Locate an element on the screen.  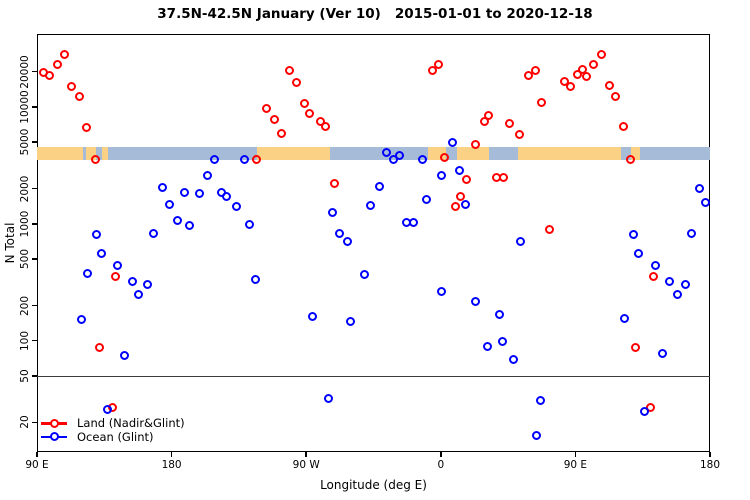
x-tick-label: 90 W is located at coordinates (306, 465).